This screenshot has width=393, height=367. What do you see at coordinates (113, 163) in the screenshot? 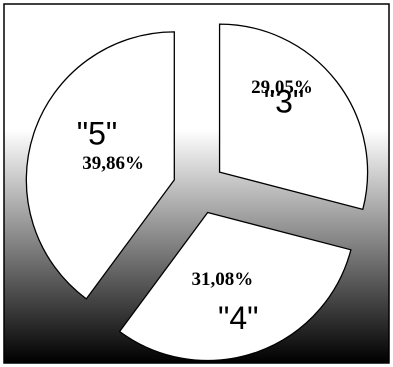
I see `slice-value-label: 39,86%` at bounding box center [113, 163].